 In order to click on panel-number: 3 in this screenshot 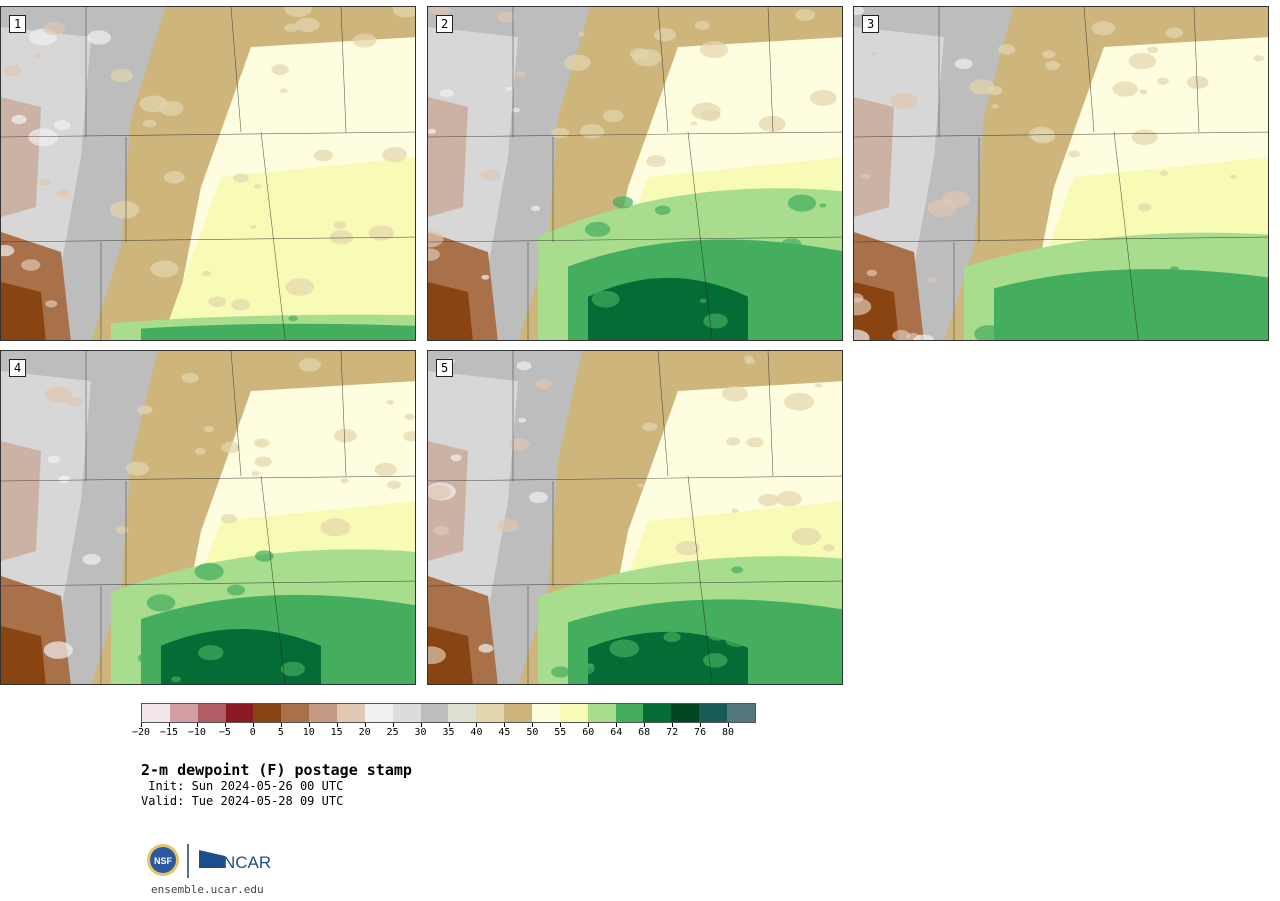, I will do `click(871, 24)`.